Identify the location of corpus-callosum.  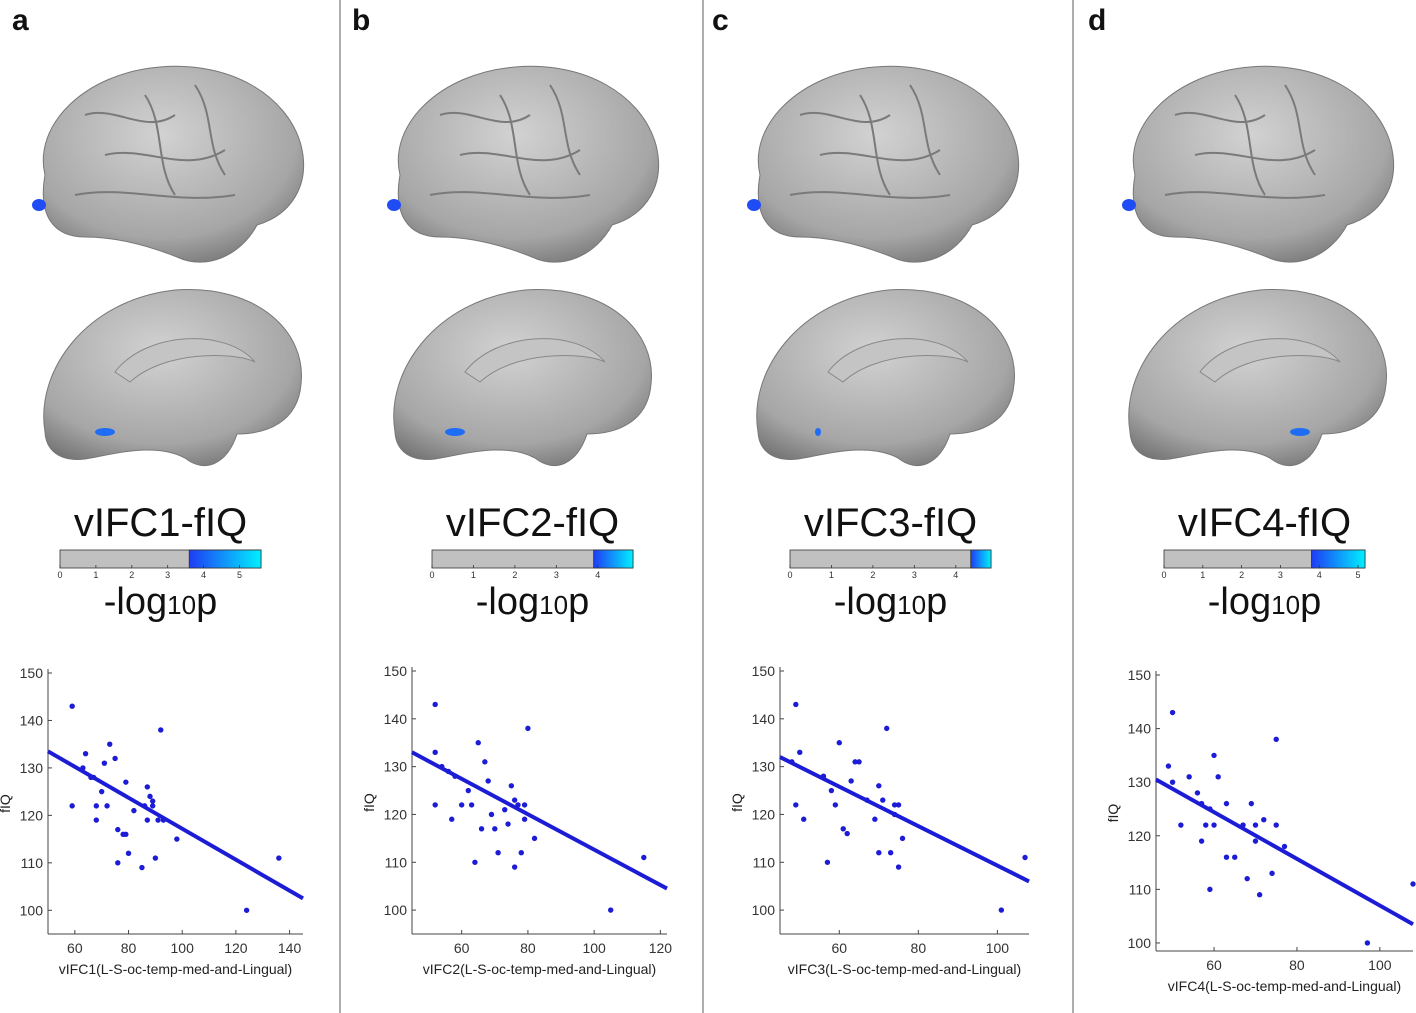
(185, 360).